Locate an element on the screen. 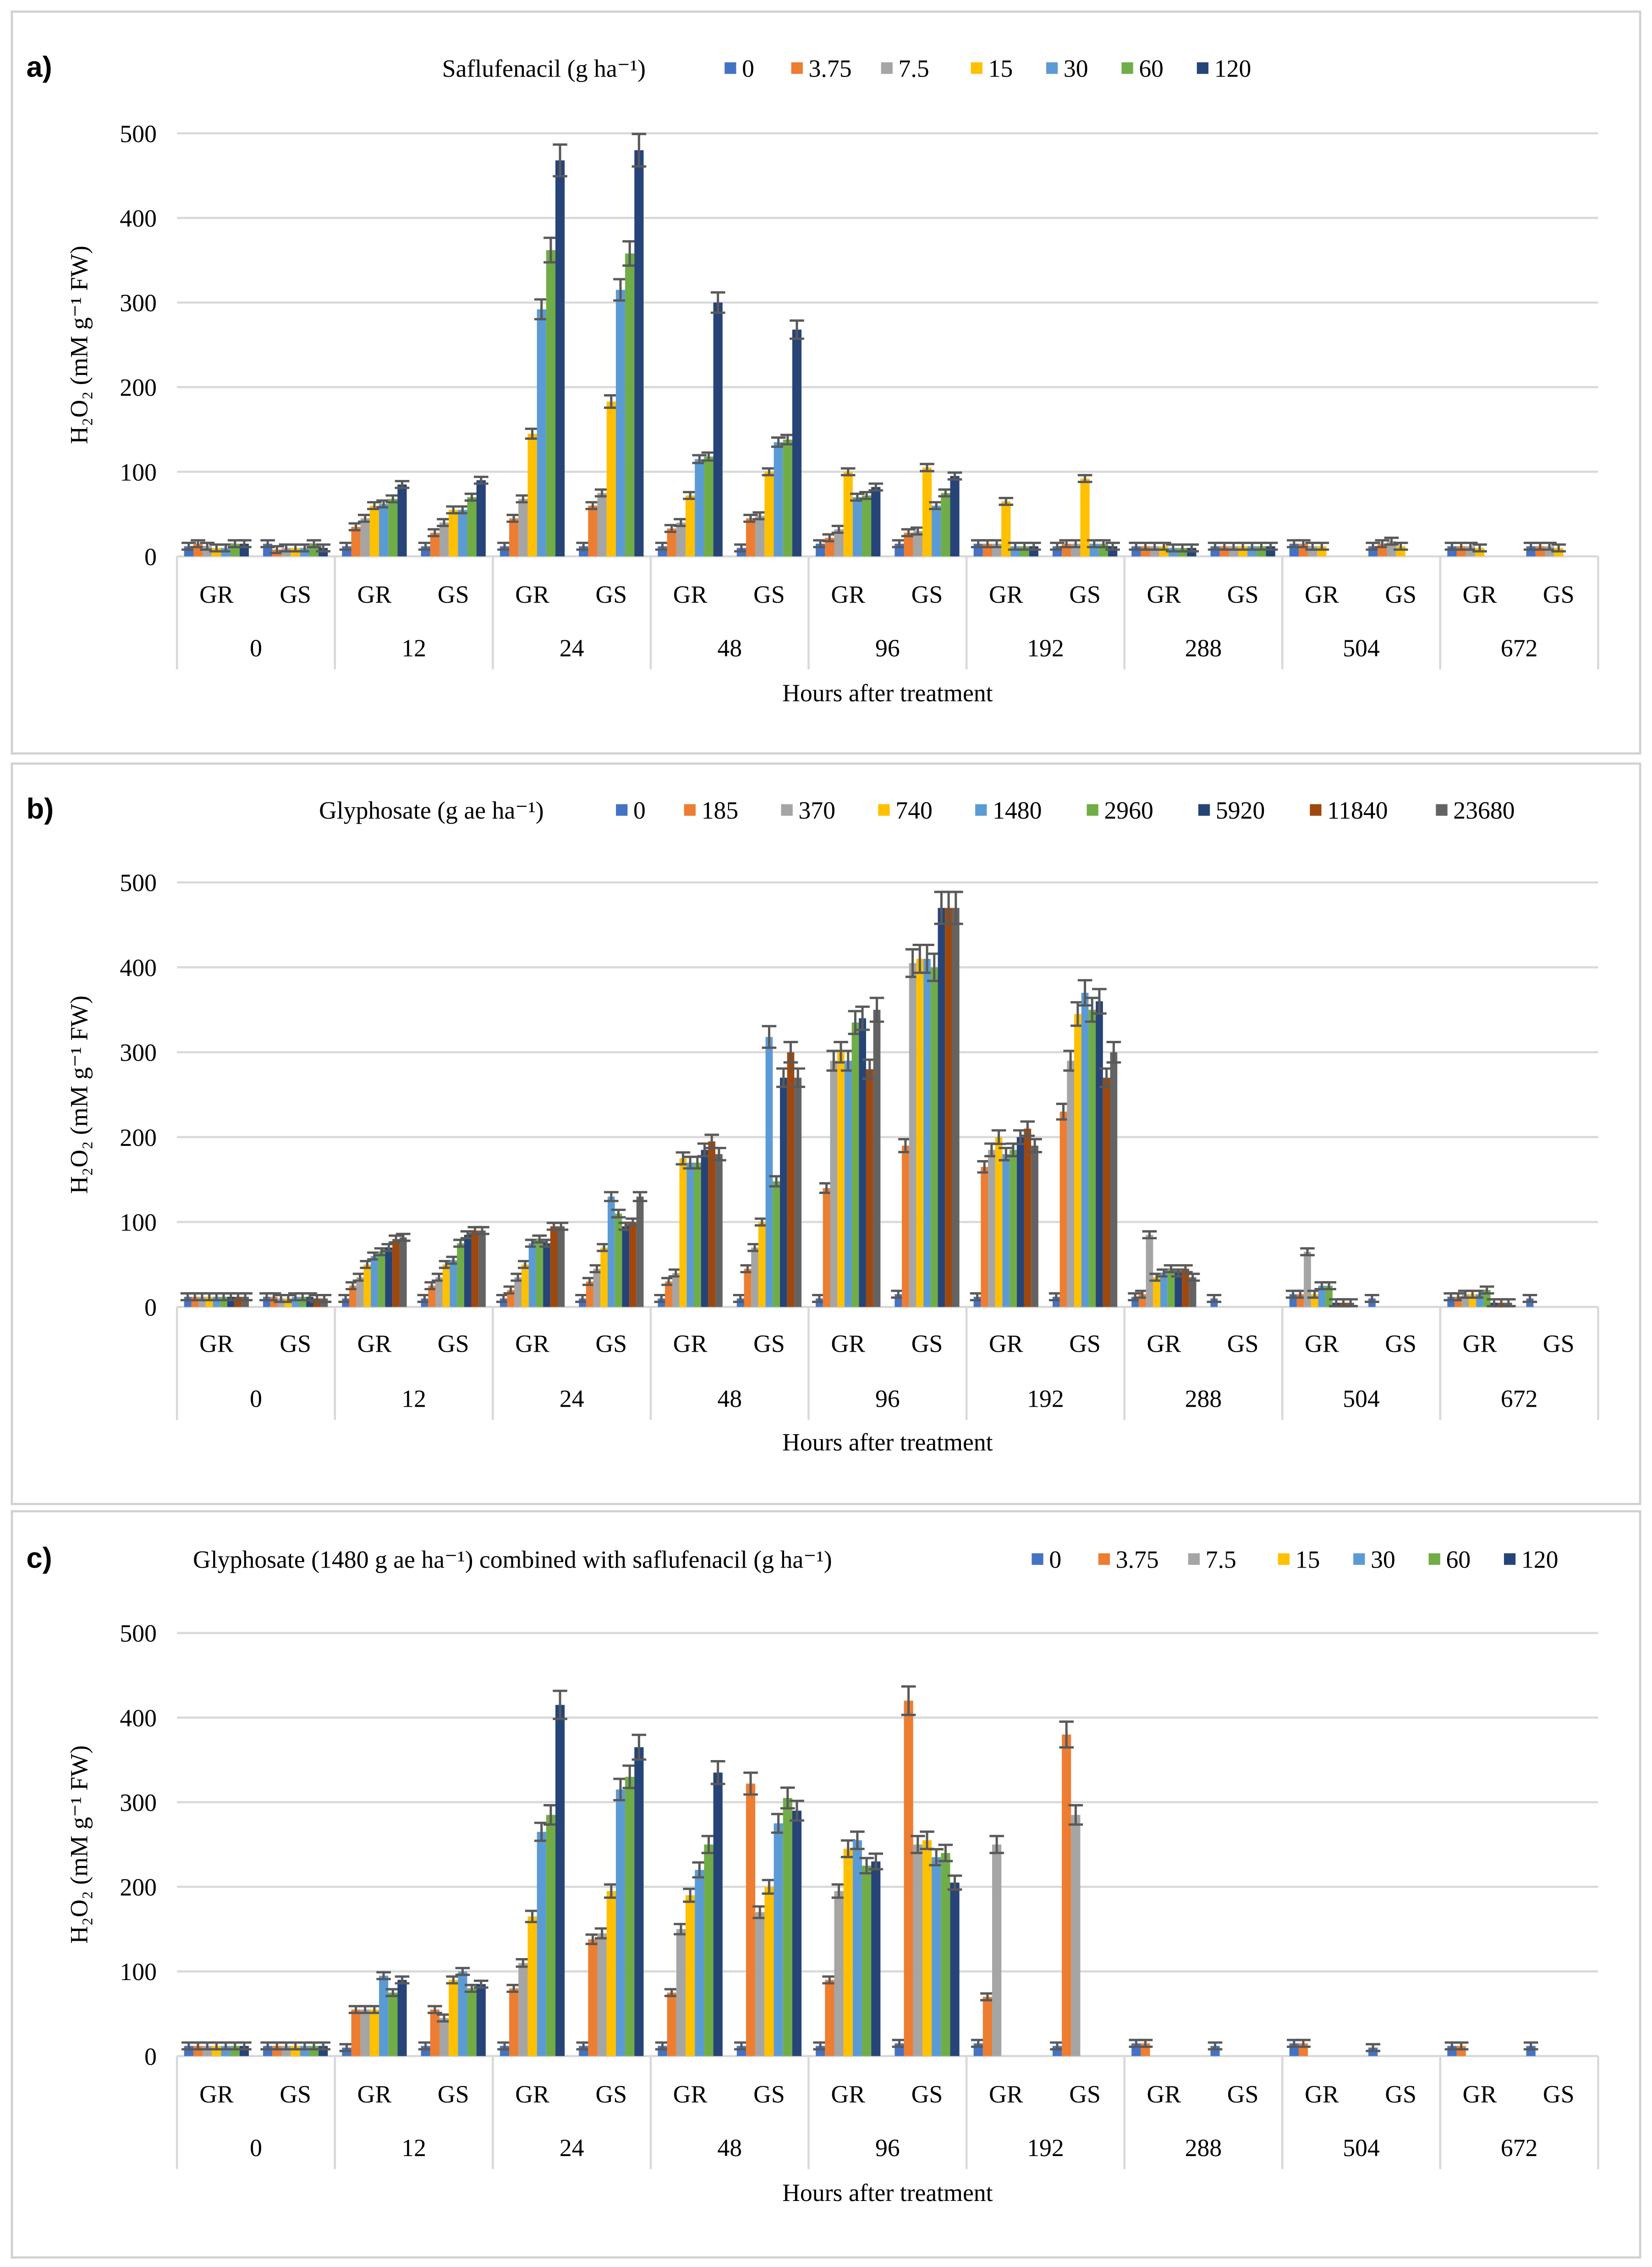 The width and height of the screenshot is (1652, 2267). legend-item: 185 is located at coordinates (721, 810).